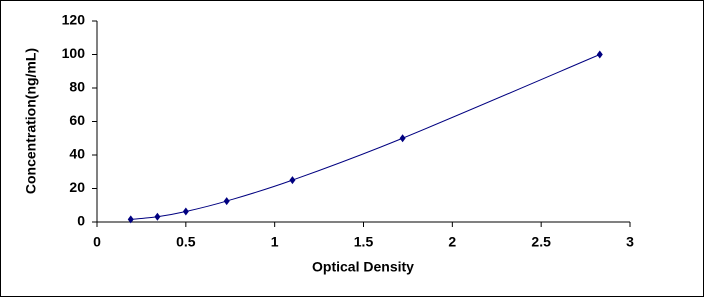  What do you see at coordinates (77, 120) in the screenshot?
I see `y-tick-label: 60` at bounding box center [77, 120].